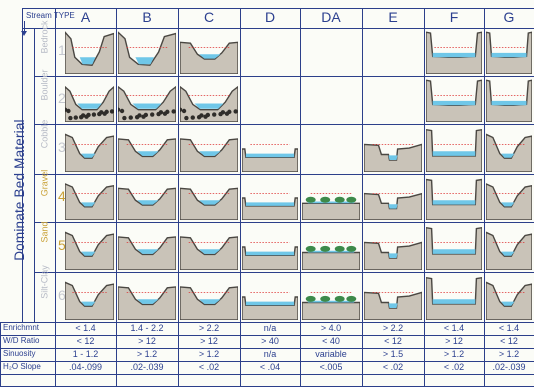 The width and height of the screenshot is (534, 387). Describe the element at coordinates (209, 328) in the screenshot. I see `criteria-value: > 2.2` at that location.